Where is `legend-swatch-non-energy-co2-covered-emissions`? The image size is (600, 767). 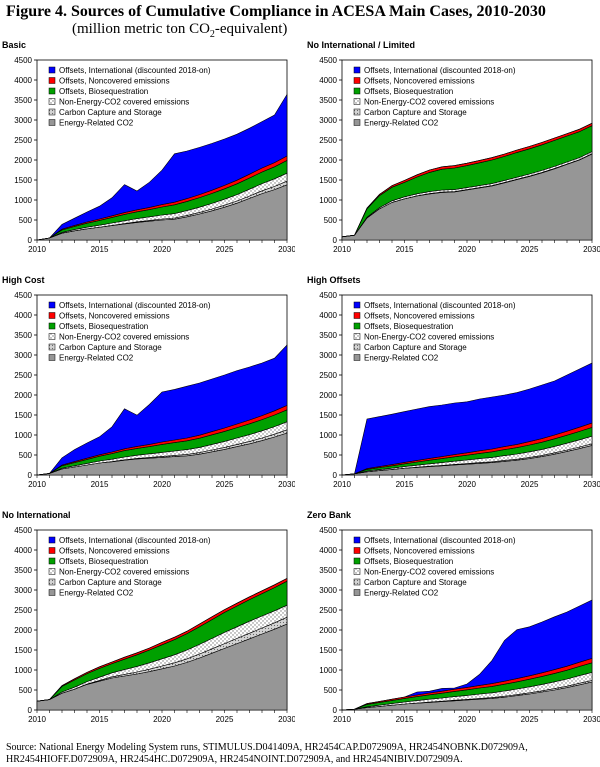 legend-swatch-non-energy-co2-covered-emissions is located at coordinates (52, 336).